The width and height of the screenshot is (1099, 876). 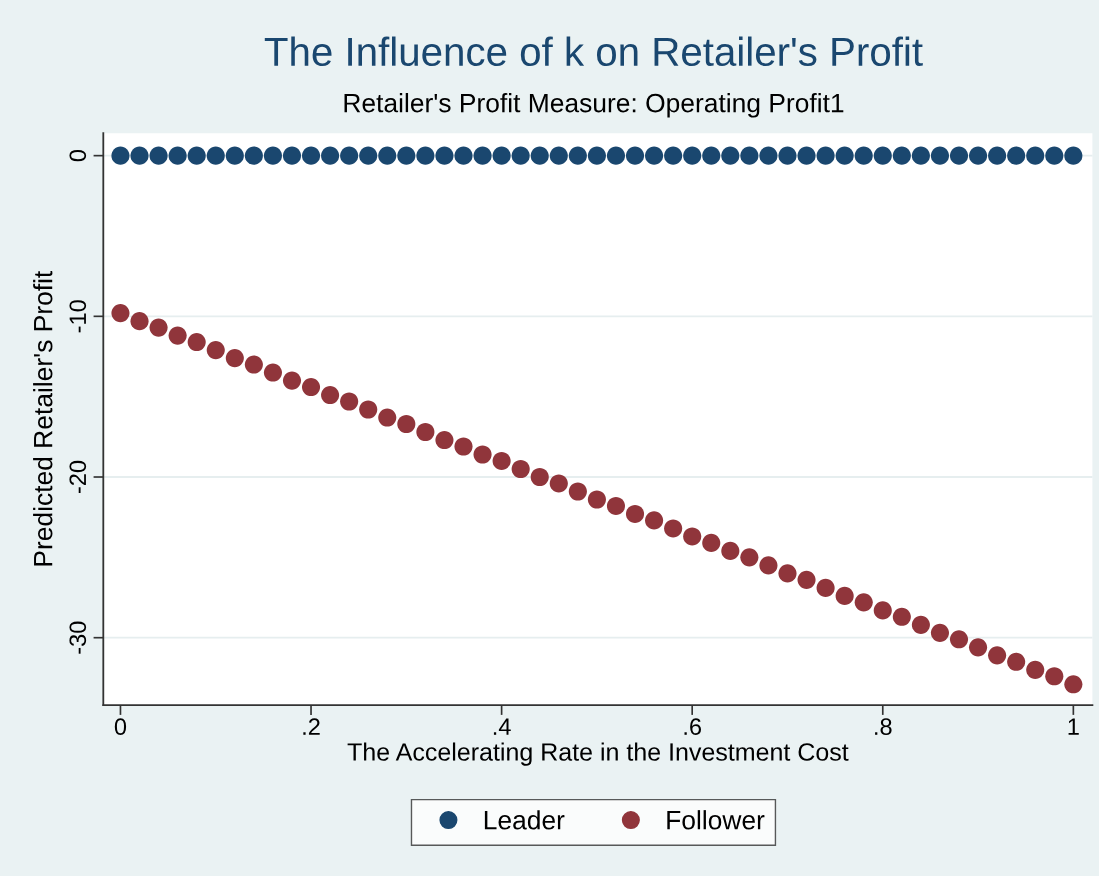 What do you see at coordinates (594, 105) in the screenshot?
I see `chart-subtitle: Retailer's Profit Measure: Operating Profit1` at bounding box center [594, 105].